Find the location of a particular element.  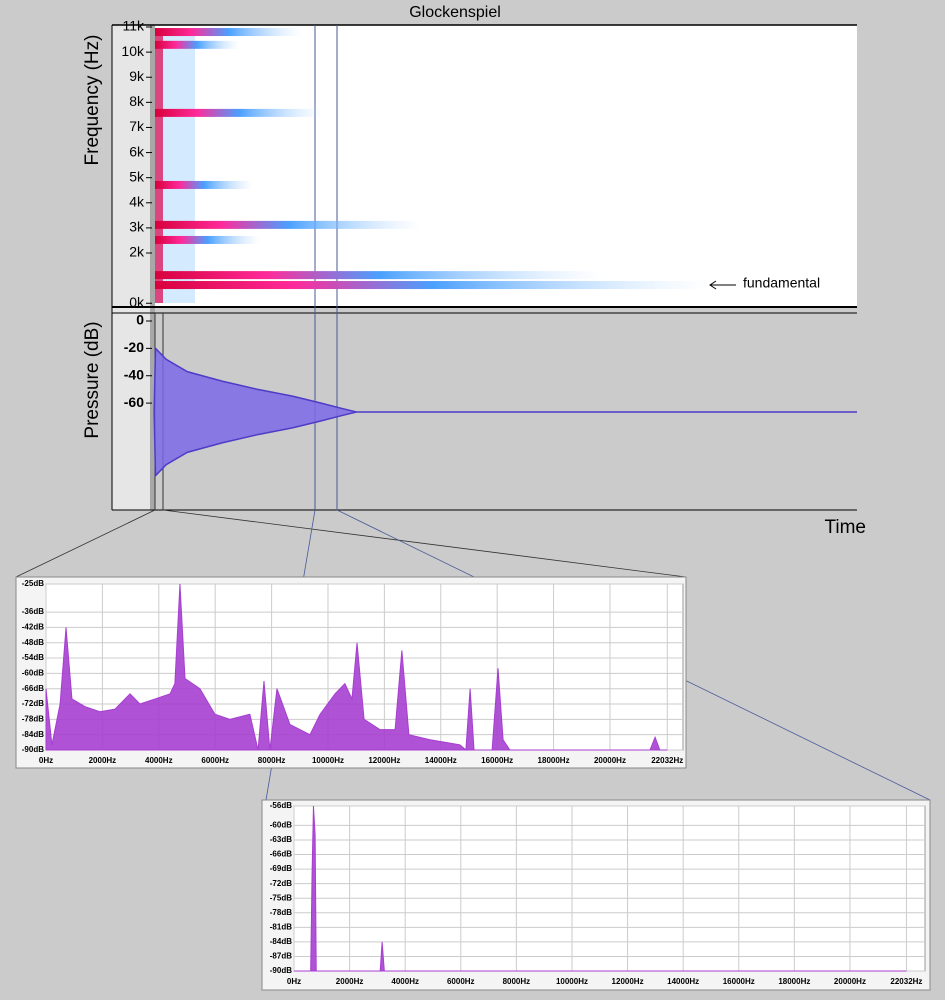

y-tick-label: 0 is located at coordinates (140, 320).